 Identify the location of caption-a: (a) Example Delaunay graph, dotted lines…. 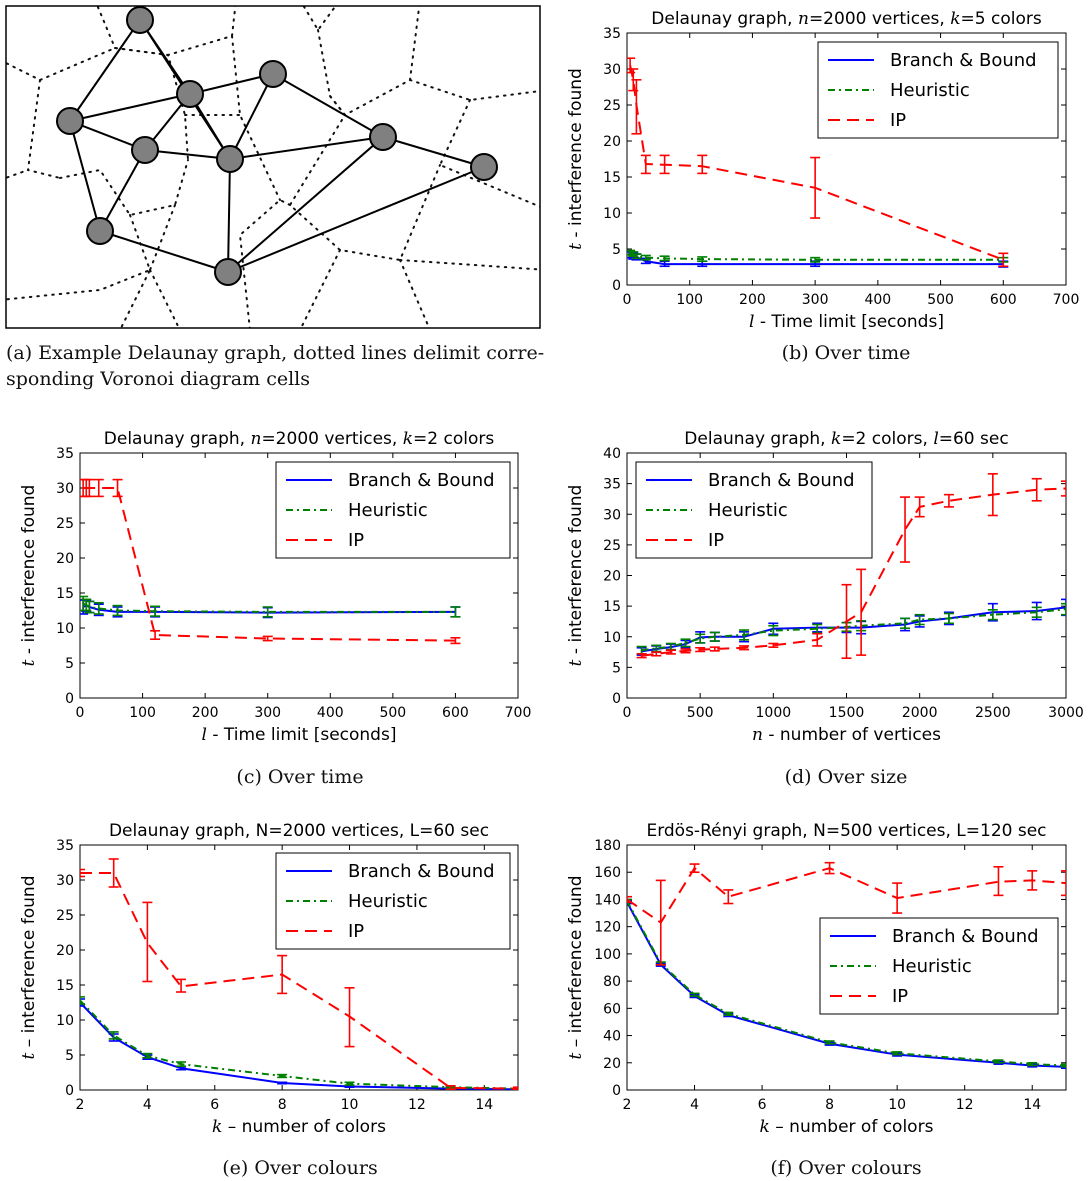
(276, 366).